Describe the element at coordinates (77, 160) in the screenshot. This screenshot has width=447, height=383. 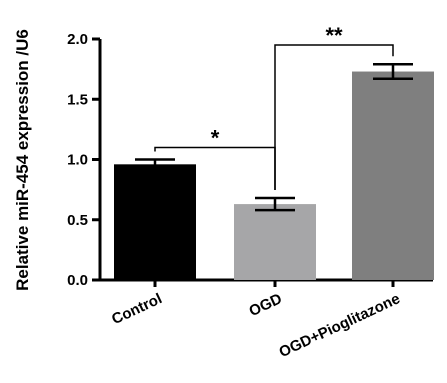
I see `y-tick-label: 1.0` at that location.